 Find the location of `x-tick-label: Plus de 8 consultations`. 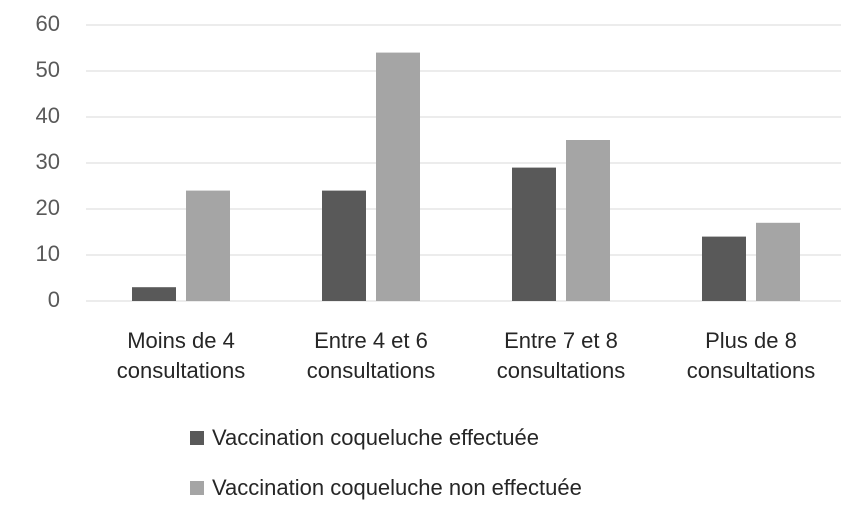

x-tick-label: Plus de 8 consultations is located at coordinates (751, 355).